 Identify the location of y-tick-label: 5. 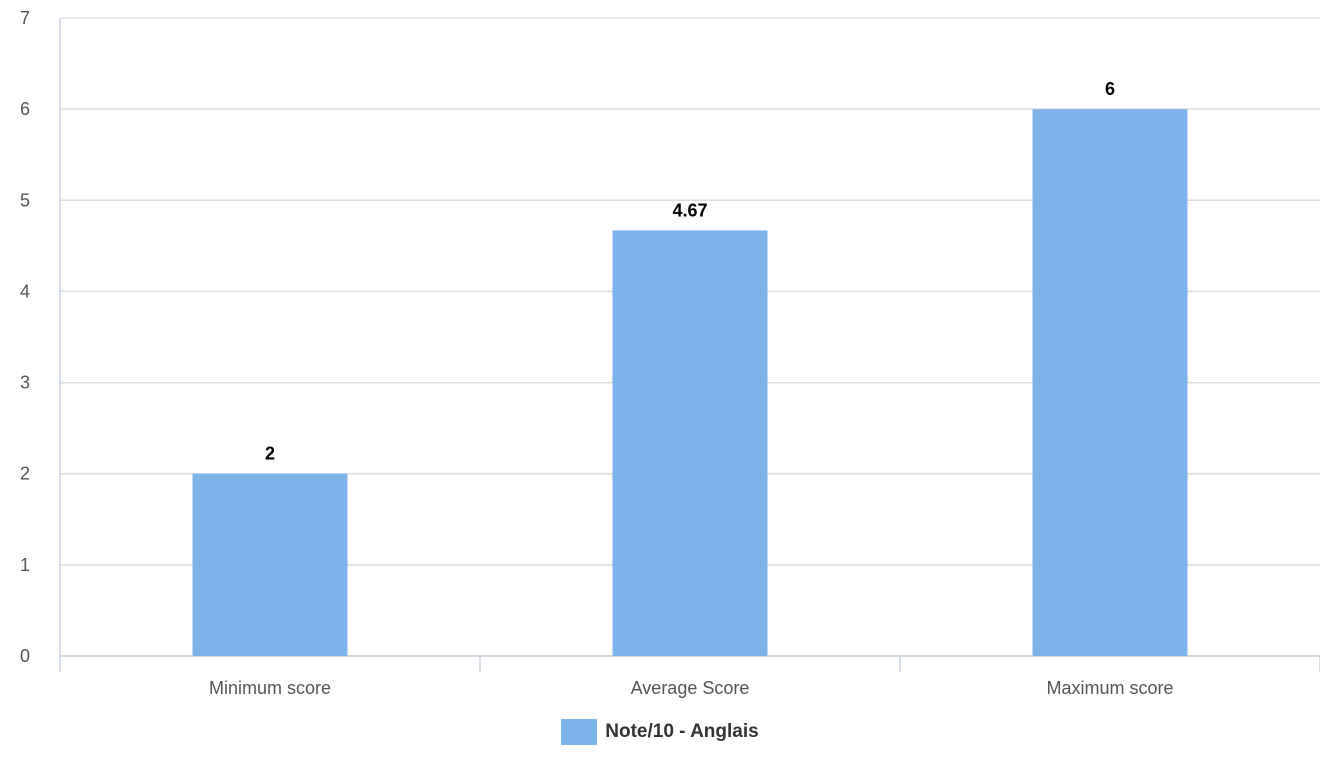
(25, 200).